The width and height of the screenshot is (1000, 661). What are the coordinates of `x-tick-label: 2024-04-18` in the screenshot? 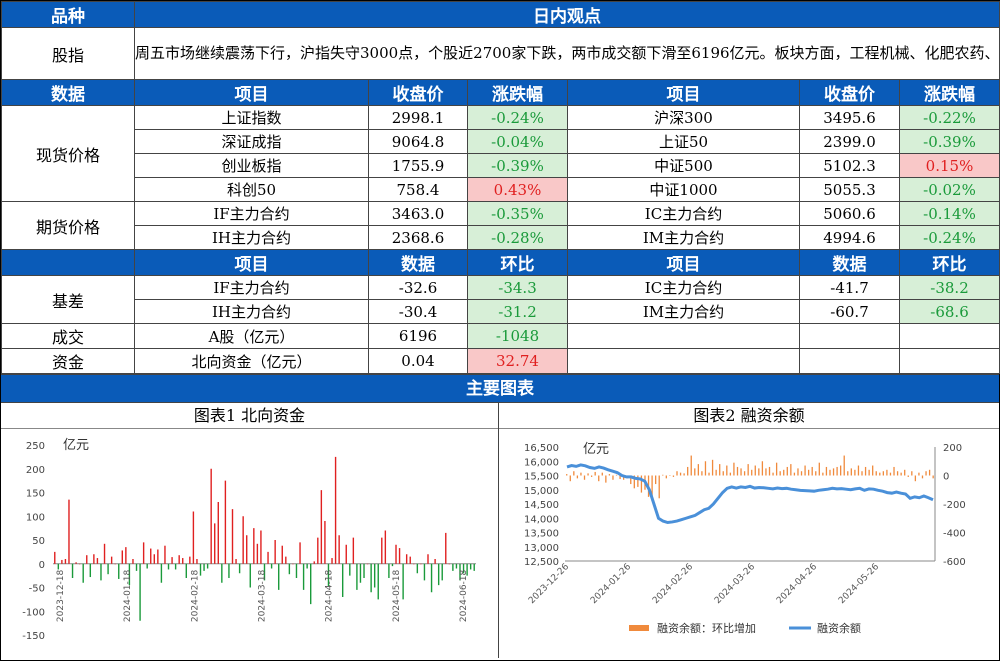 It's located at (330, 595).